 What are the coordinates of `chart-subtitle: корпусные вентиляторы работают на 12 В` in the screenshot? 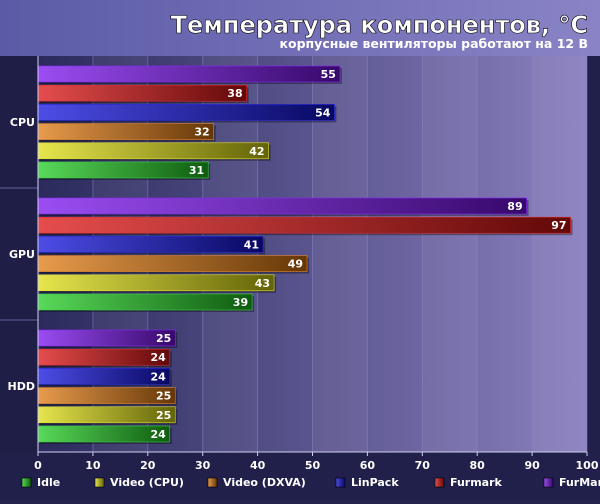 It's located at (434, 43).